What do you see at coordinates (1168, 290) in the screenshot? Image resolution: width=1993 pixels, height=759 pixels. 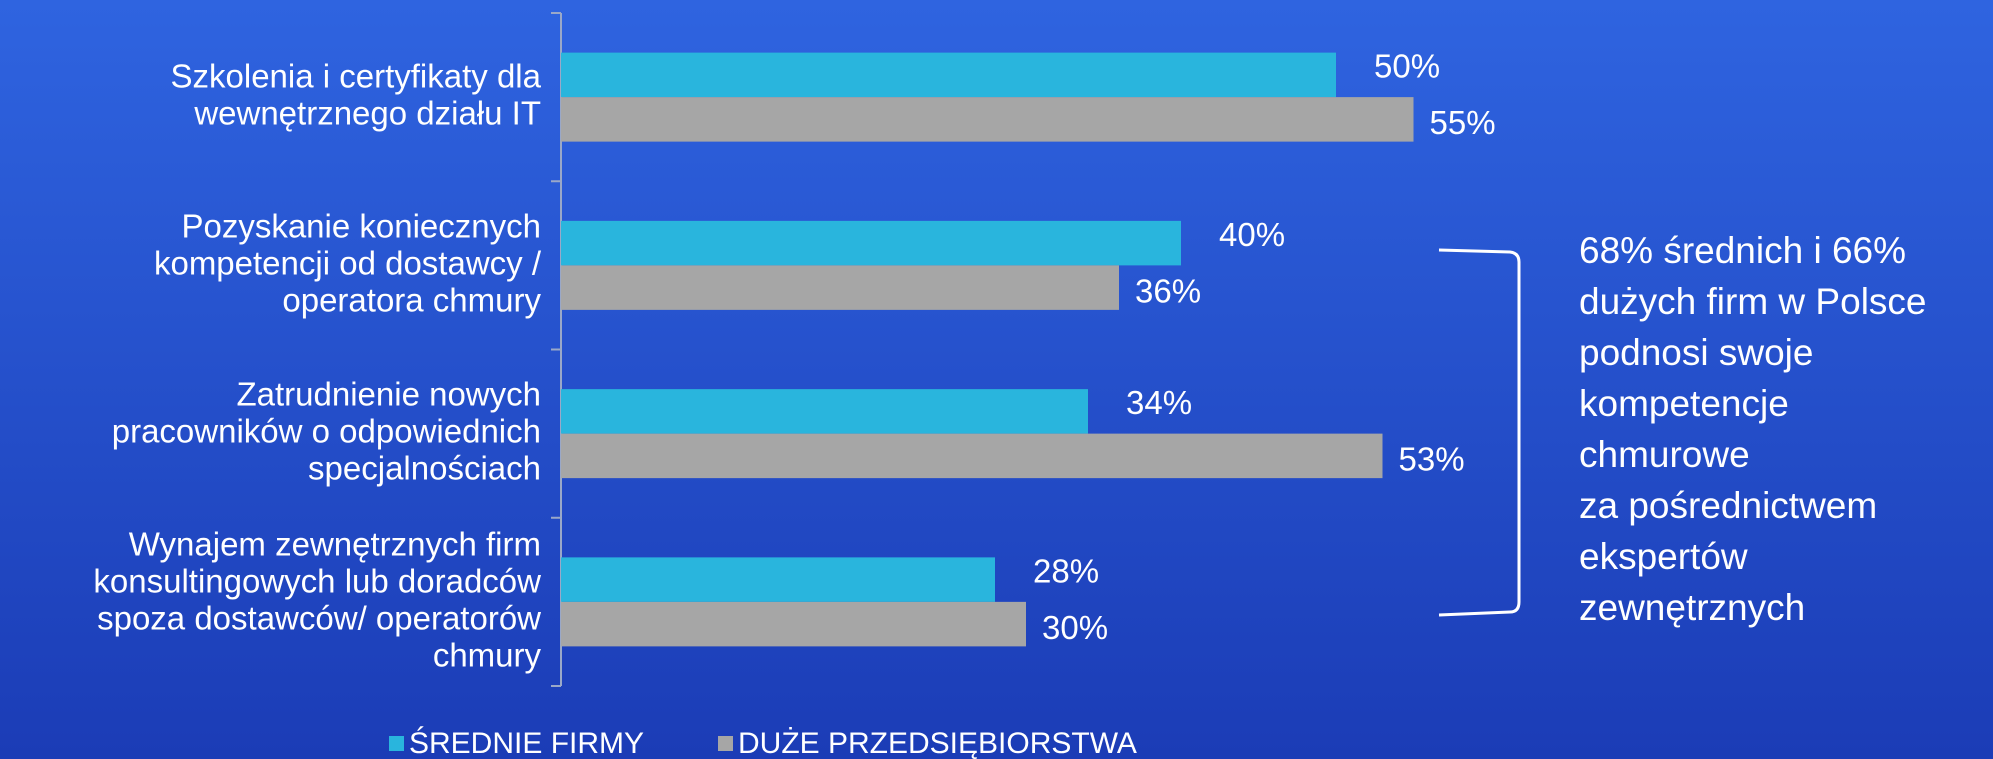 I see `value-label: 36%` at bounding box center [1168, 290].